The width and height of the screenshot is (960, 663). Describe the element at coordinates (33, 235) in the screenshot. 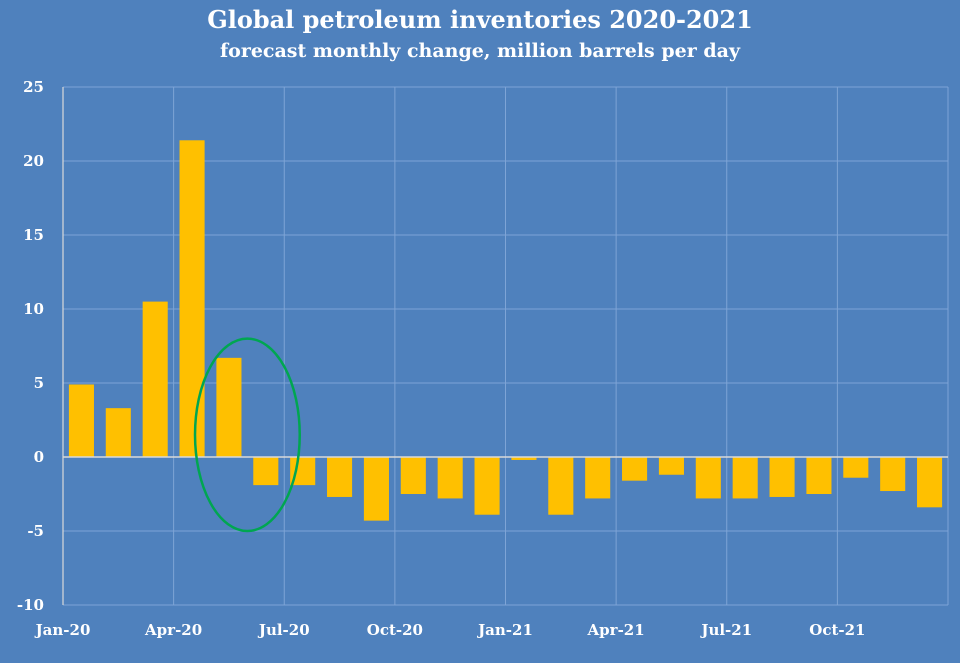

I see `y-tick-label: 15` at that location.